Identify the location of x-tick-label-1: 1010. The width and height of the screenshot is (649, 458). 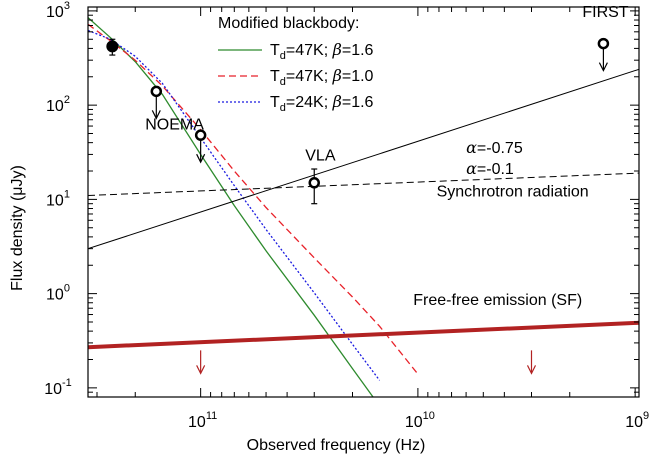
(420, 420).